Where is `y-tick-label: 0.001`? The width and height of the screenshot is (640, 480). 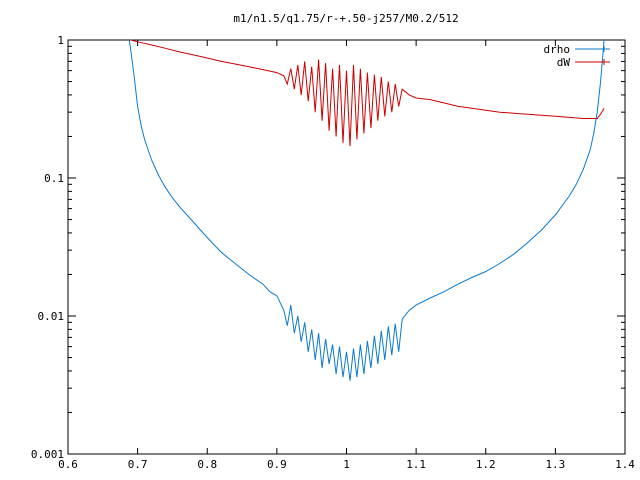 y-tick-label: 0.001 is located at coordinates (47, 454).